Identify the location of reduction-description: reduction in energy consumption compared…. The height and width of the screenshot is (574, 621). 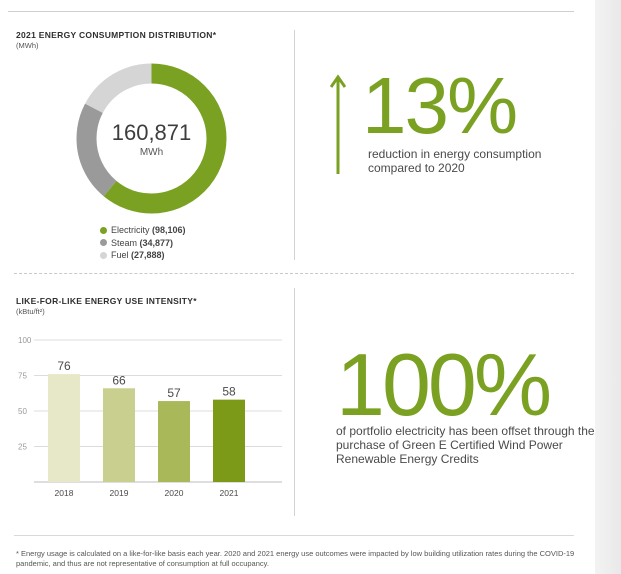
(455, 161).